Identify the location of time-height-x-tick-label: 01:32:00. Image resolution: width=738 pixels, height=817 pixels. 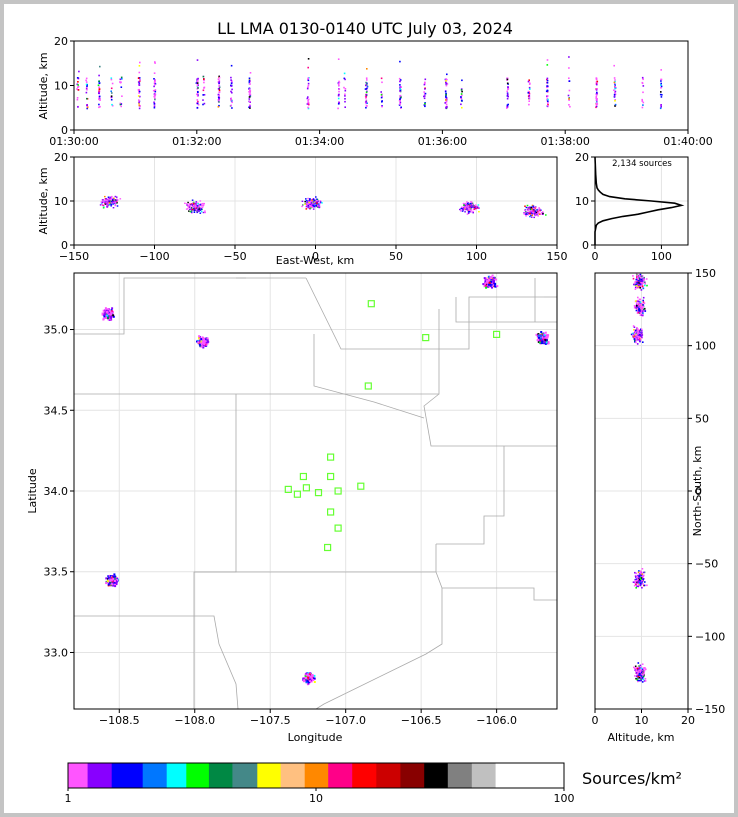
(196, 141).